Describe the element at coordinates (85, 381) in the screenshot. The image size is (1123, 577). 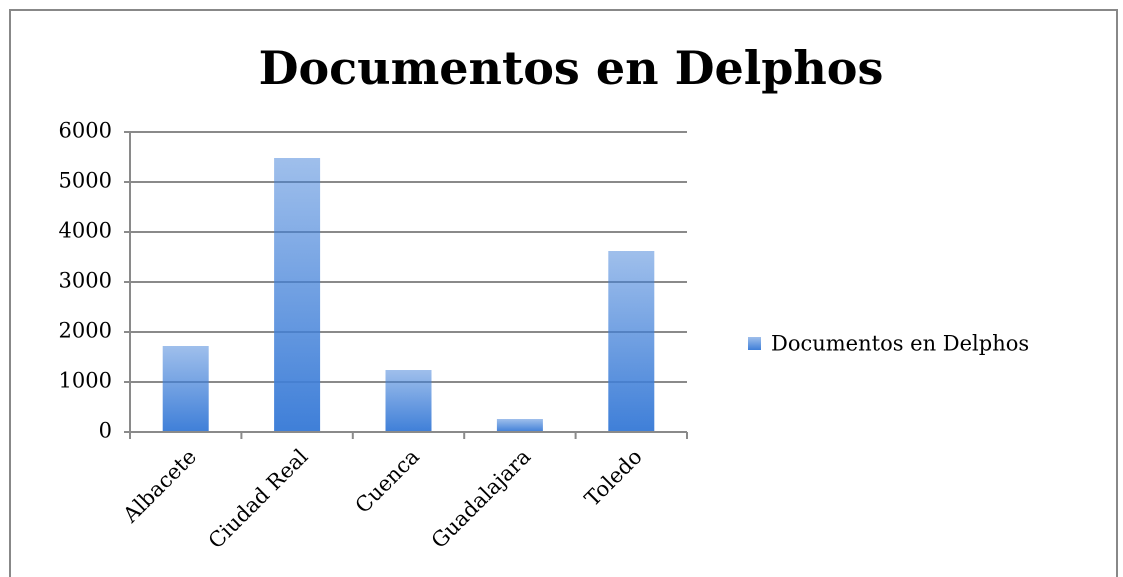
I see `y-tick-label: 1000` at that location.